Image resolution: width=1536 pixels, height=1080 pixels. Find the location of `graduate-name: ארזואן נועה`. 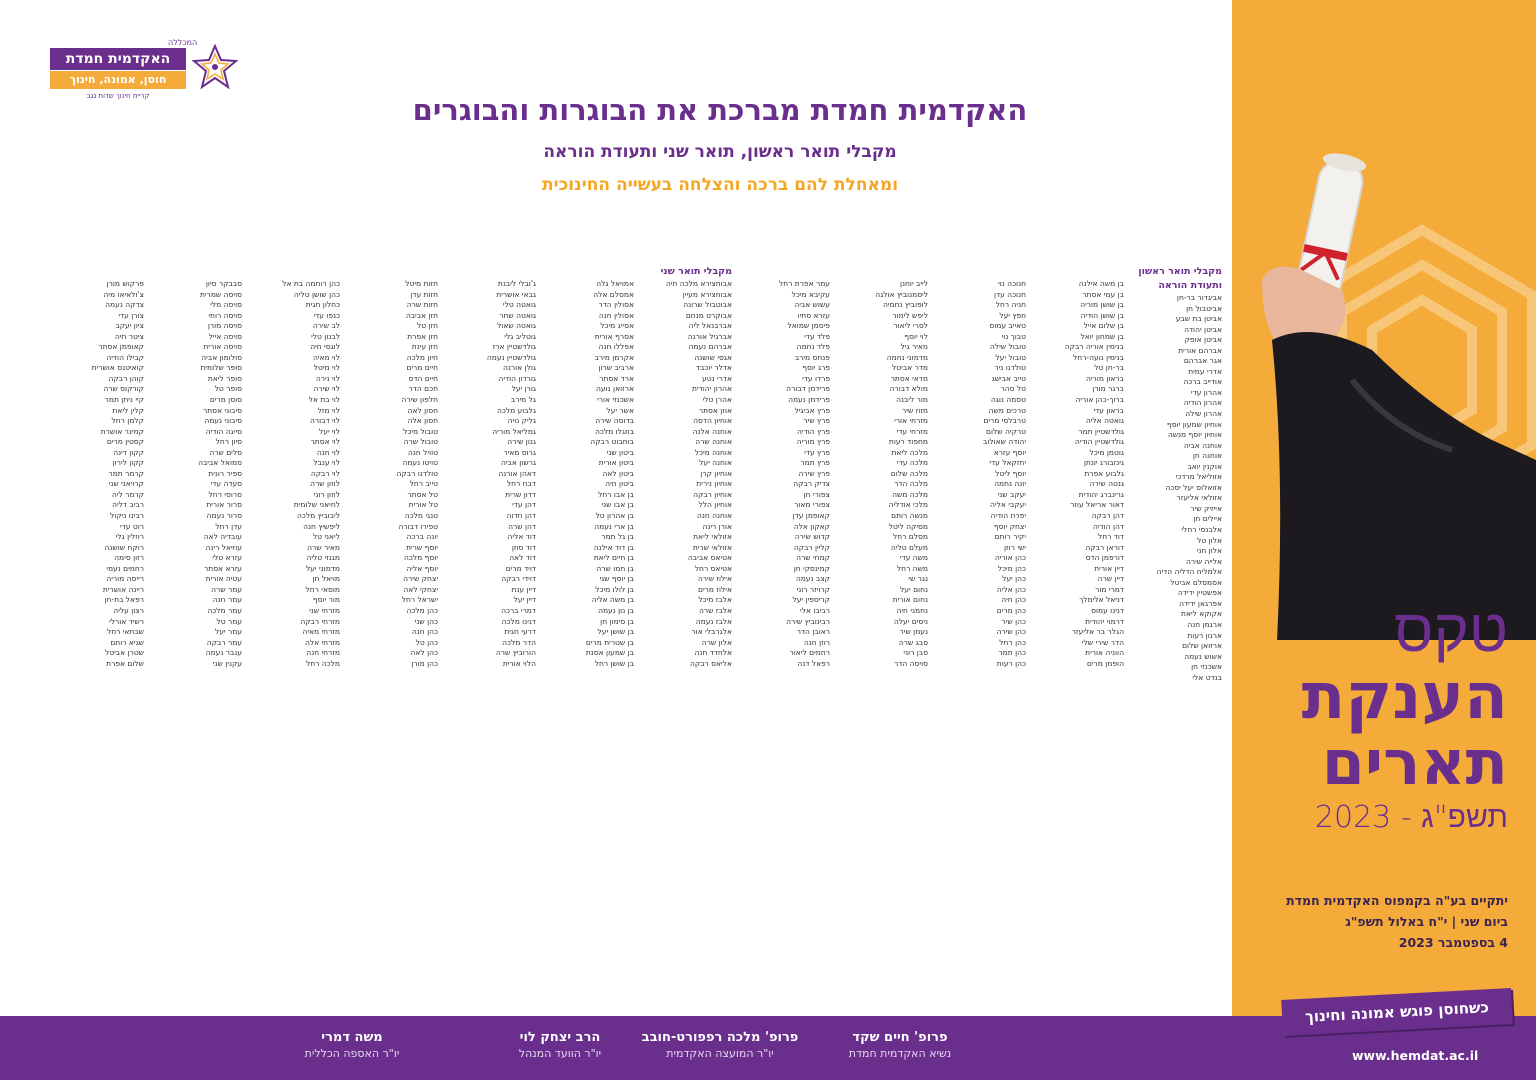

graduate-name: ארזואן נועה is located at coordinates (584, 389).